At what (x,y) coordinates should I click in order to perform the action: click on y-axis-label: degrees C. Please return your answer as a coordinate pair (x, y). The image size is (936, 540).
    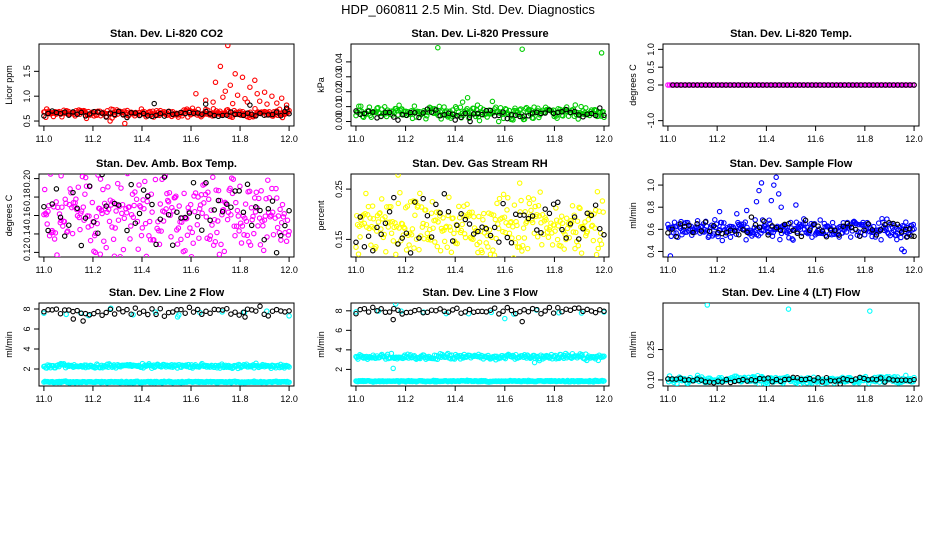
    Looking at the image, I should click on (9, 215).